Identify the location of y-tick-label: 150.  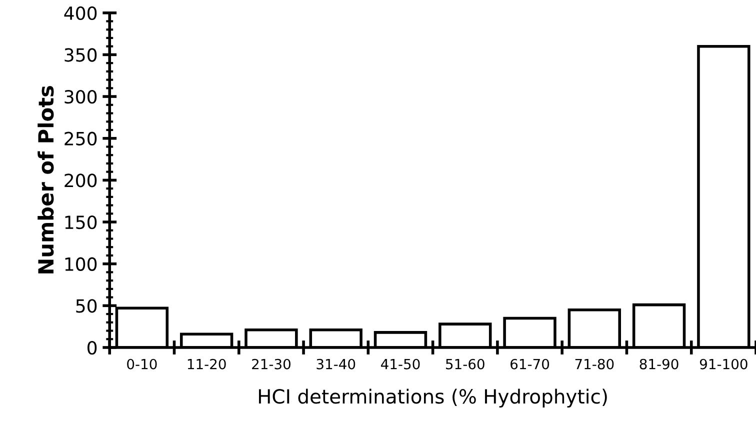
(81, 222).